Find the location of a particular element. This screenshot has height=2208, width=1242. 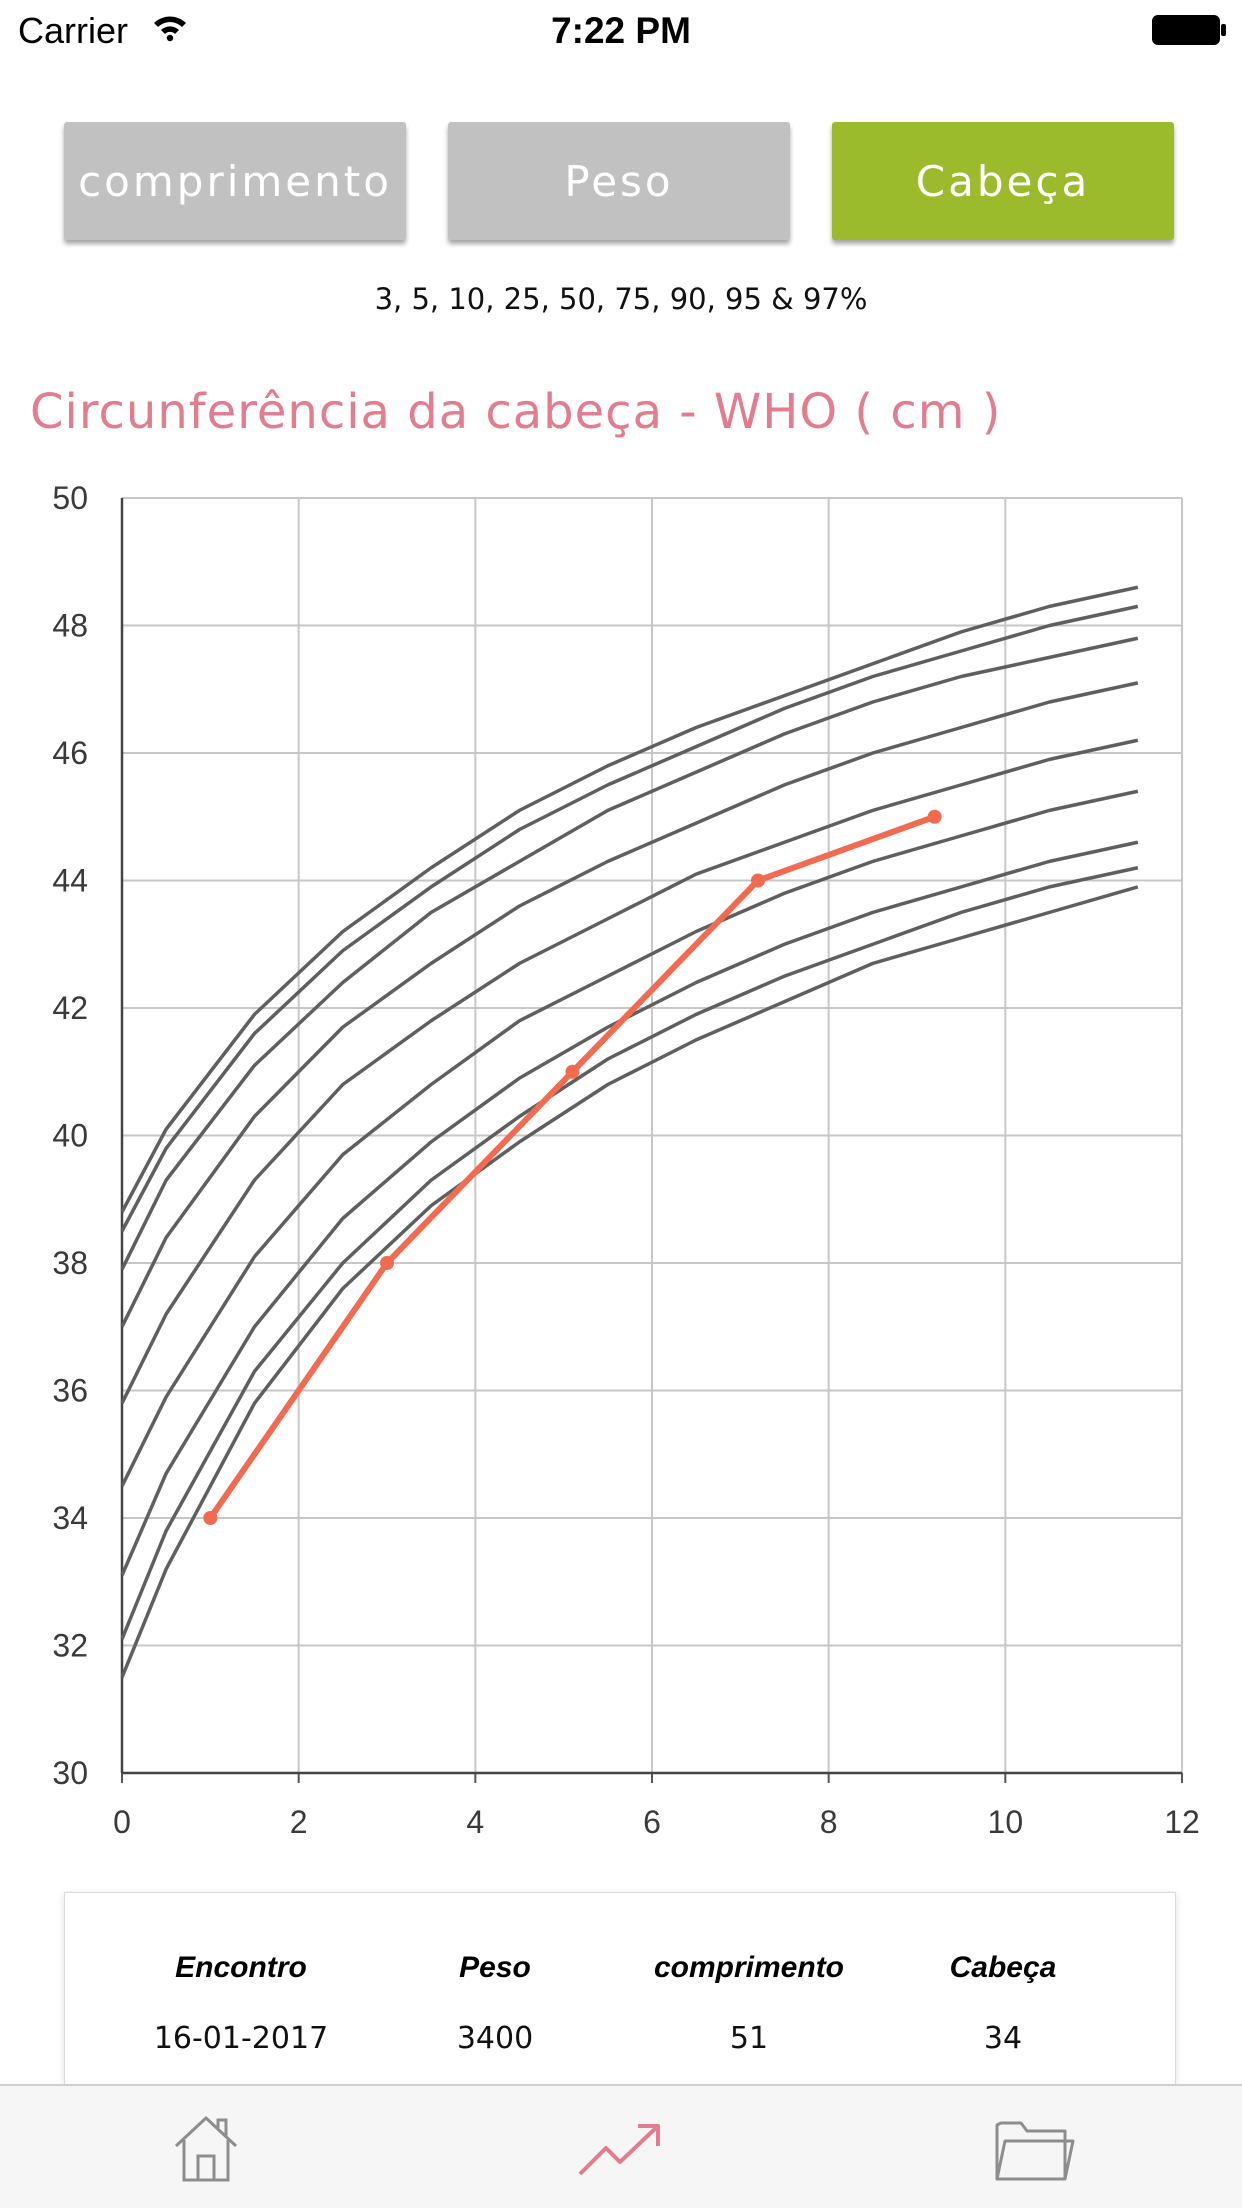

column-header-date: Encontro is located at coordinates (241, 1967).